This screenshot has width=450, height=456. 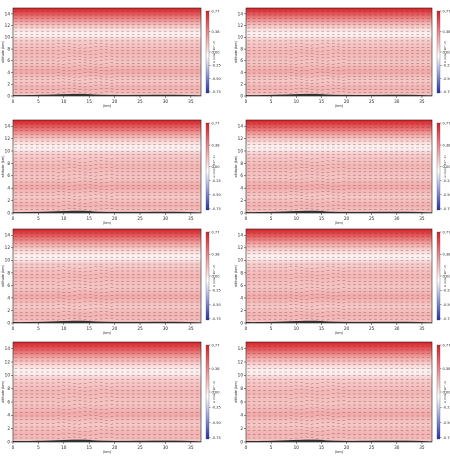 I want to click on x-tick-label: 5, so click(x=271, y=447).